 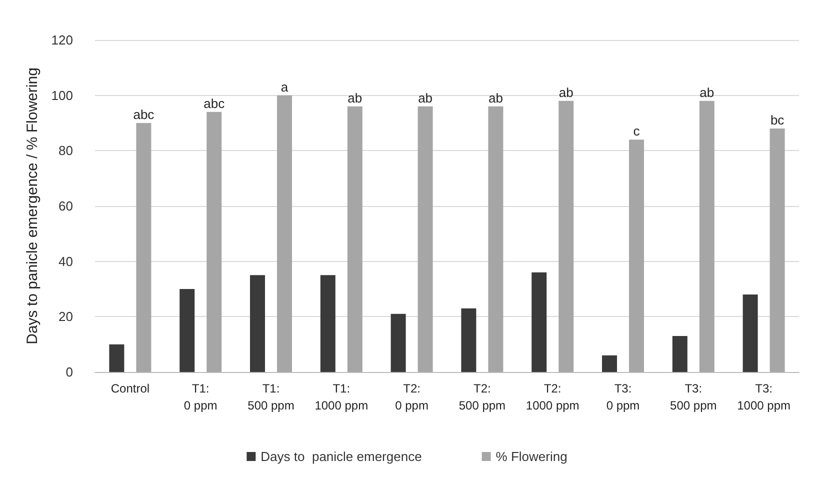 What do you see at coordinates (62, 95) in the screenshot?
I see `y-tick-label: 100` at bounding box center [62, 95].